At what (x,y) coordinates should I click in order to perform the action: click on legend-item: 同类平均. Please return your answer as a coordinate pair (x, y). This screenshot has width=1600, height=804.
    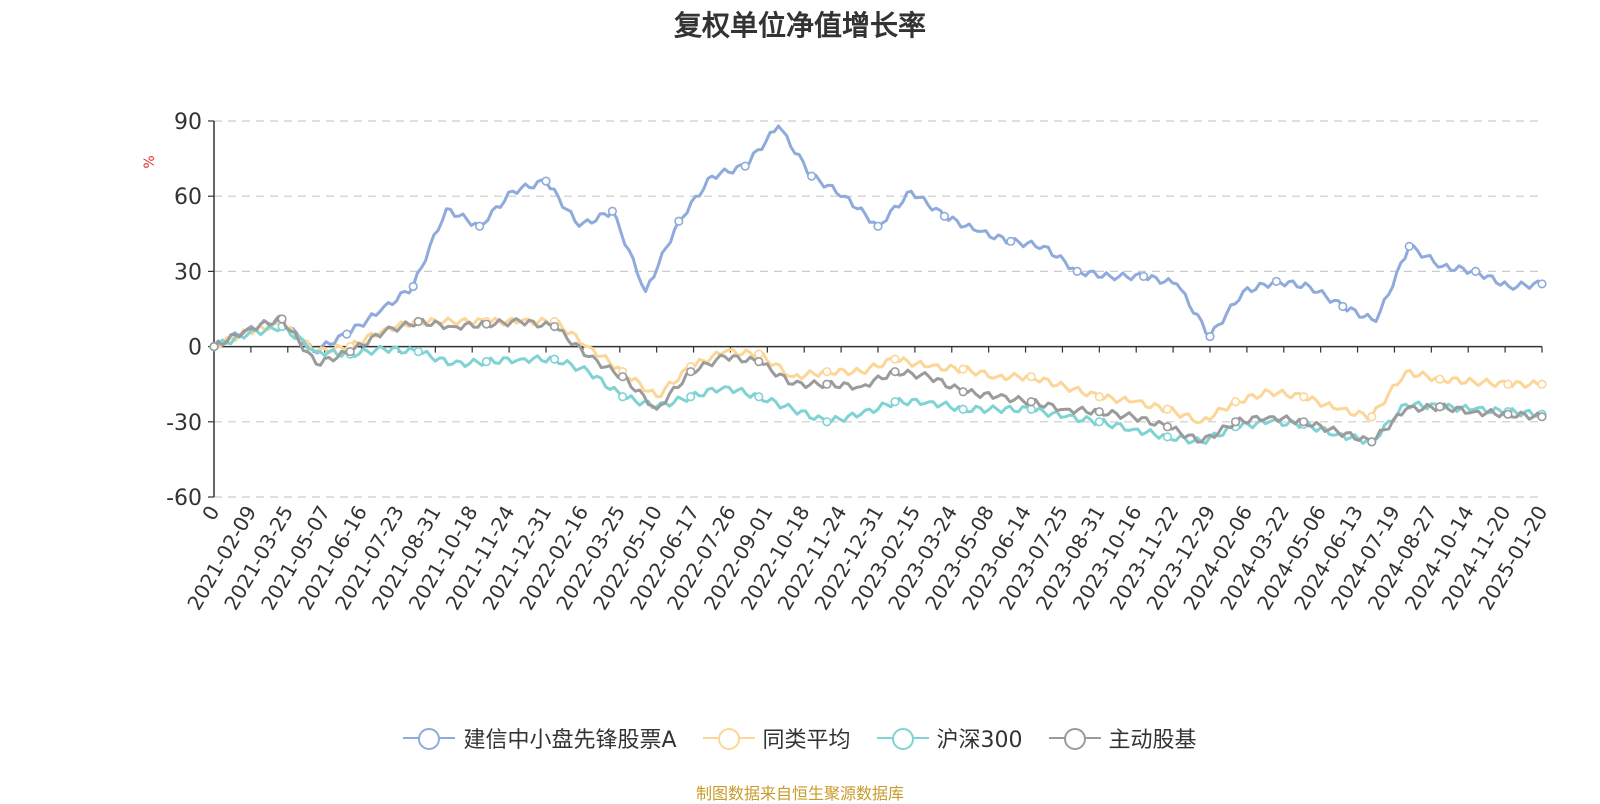
    Looking at the image, I should click on (776, 738).